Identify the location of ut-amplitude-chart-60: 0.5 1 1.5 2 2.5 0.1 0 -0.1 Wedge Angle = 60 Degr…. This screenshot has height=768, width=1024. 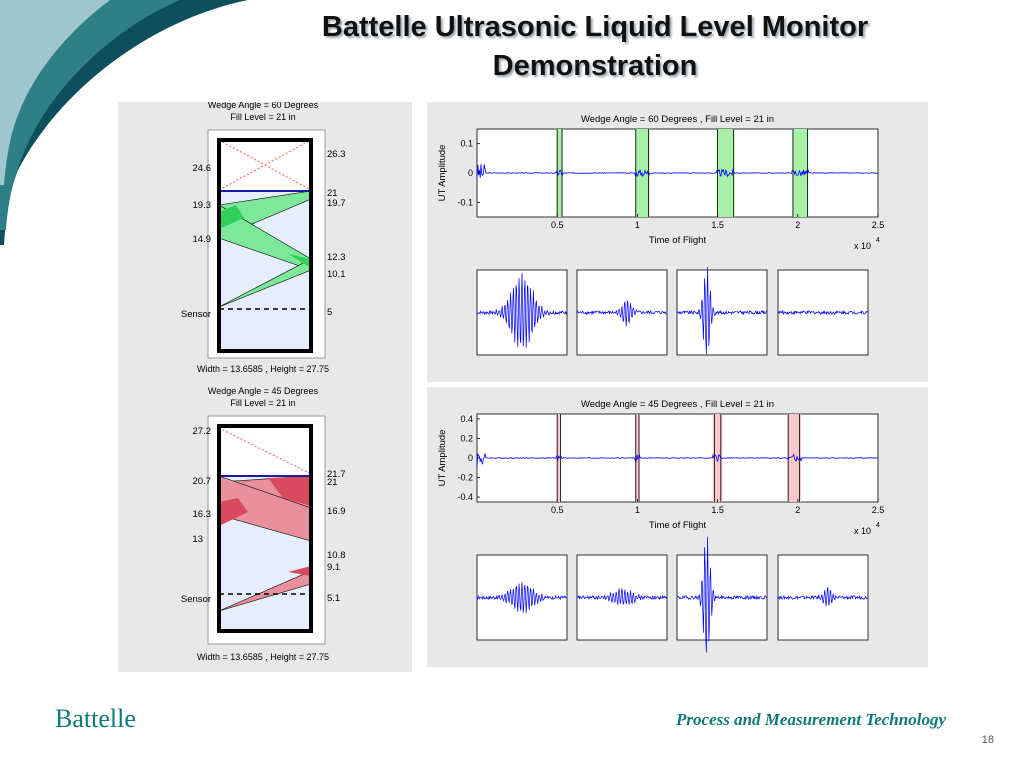
(661, 235).